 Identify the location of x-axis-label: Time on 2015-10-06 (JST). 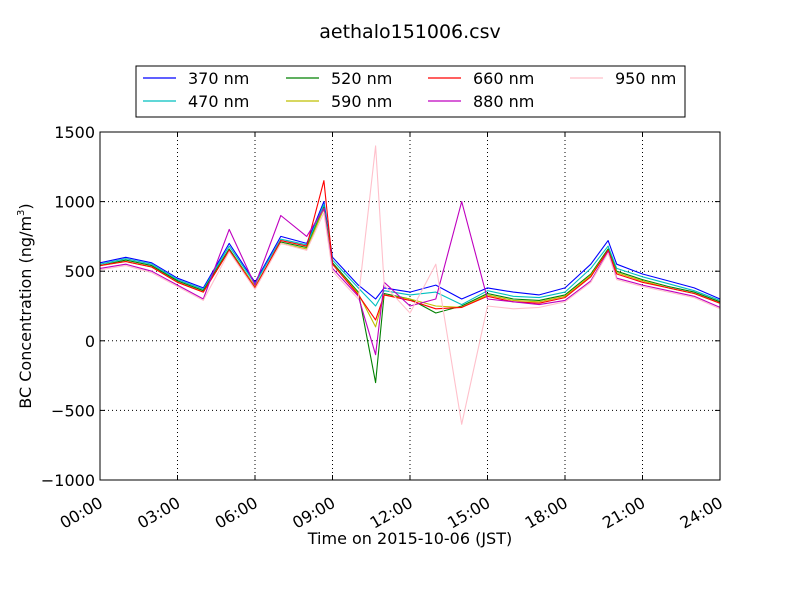
(409, 538).